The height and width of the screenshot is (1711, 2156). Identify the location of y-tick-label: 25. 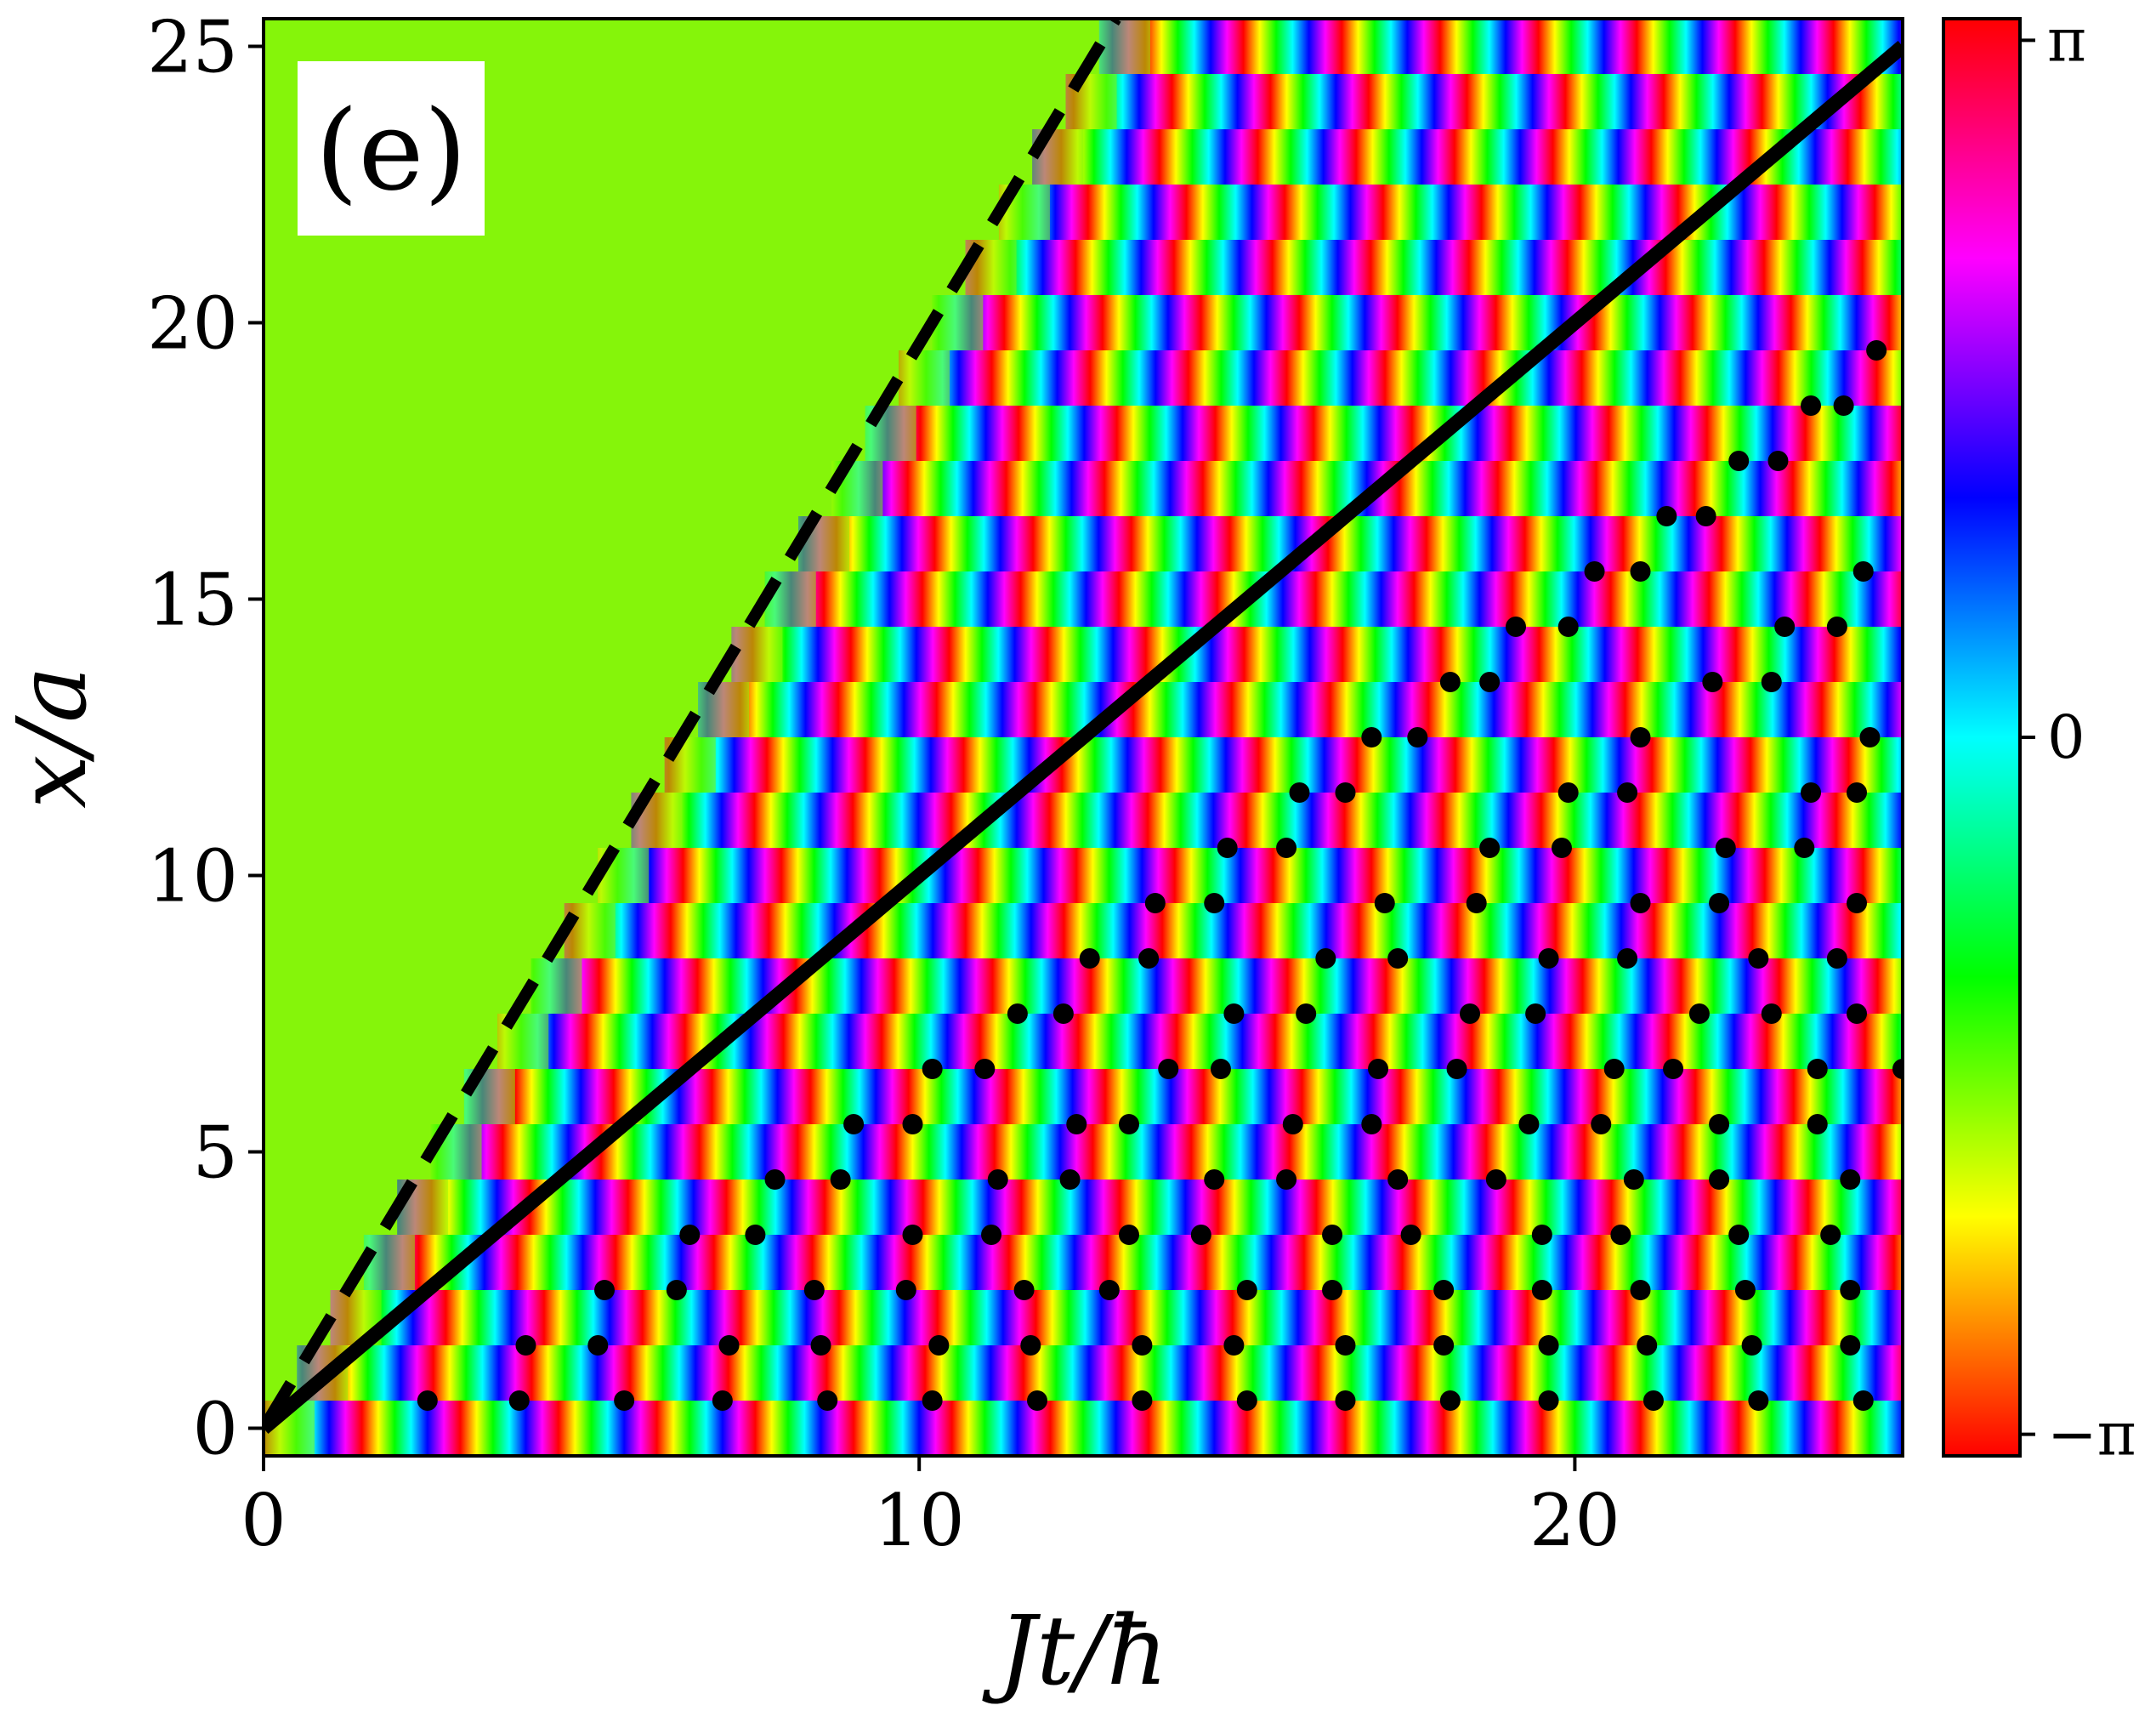
(193, 47).